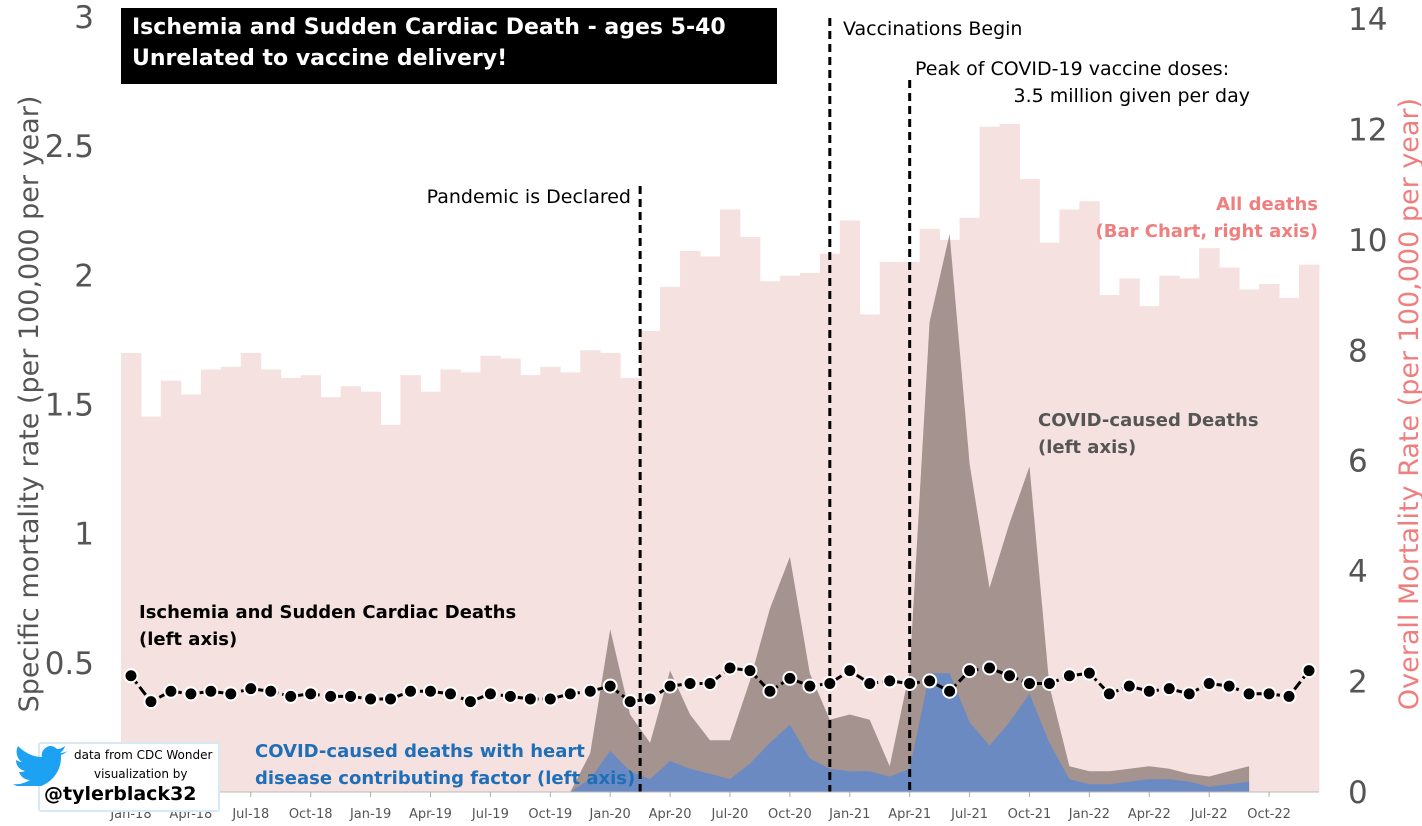  Describe the element at coordinates (1358, 683) in the screenshot. I see `y-right-tick-label: 2` at that location.